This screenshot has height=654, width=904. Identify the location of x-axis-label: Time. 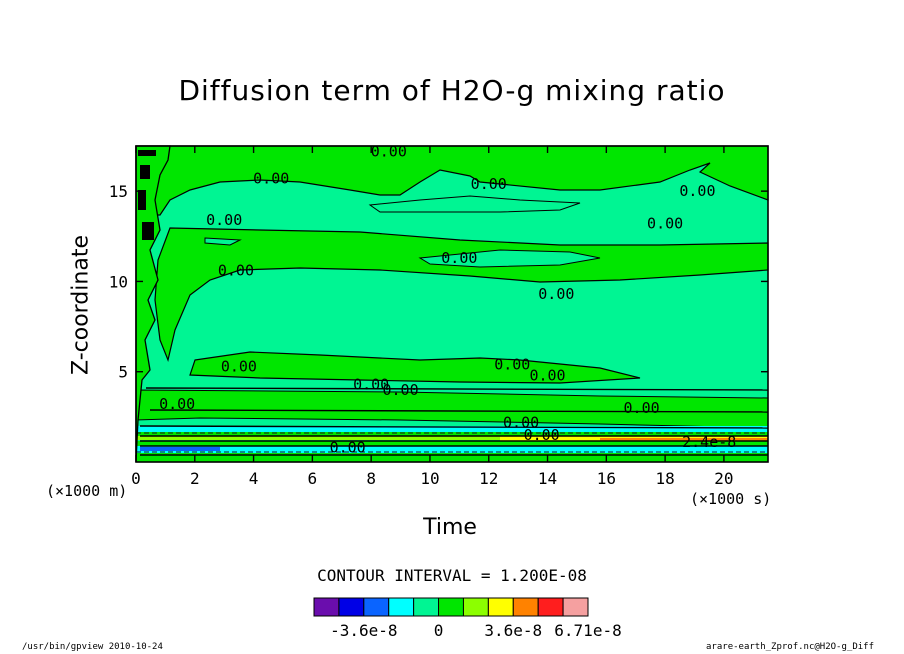
(450, 527).